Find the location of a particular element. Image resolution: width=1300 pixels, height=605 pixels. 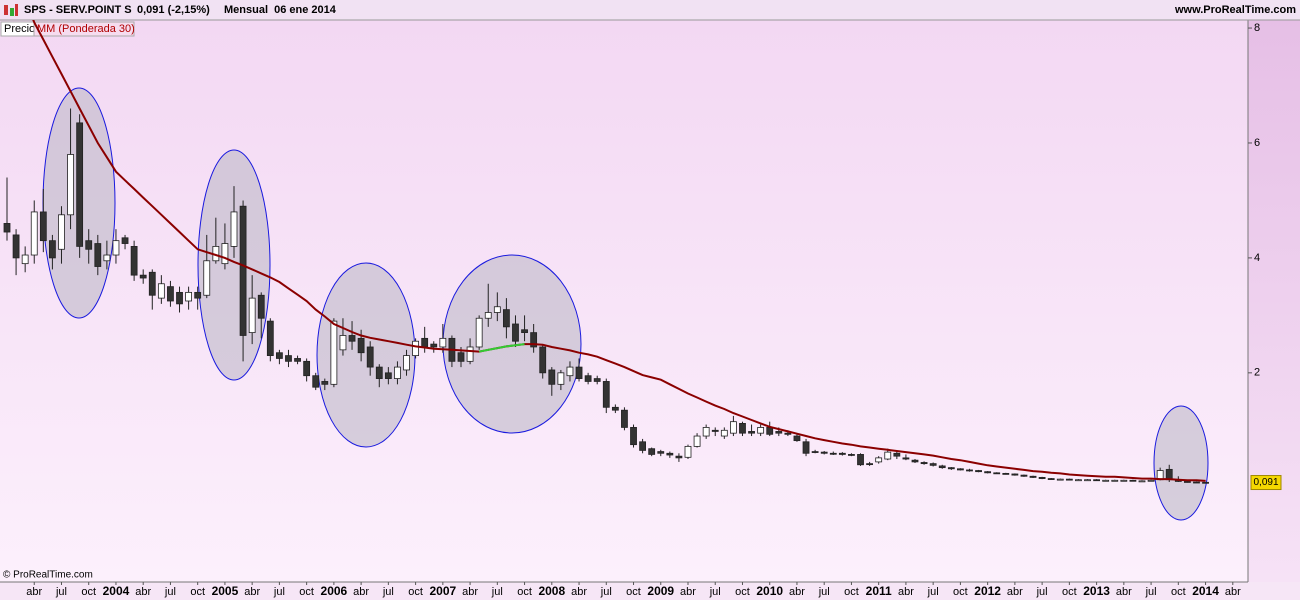

last-price-label: 0,091 is located at coordinates (1265, 482).